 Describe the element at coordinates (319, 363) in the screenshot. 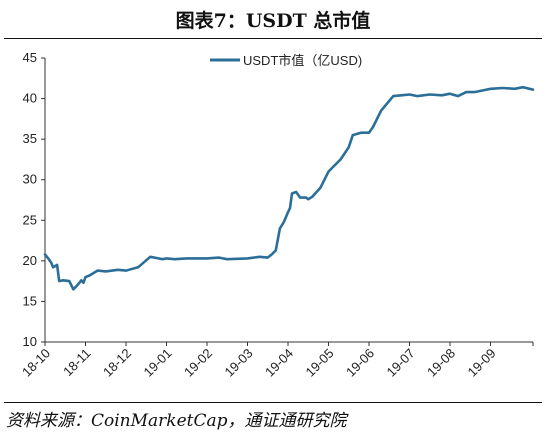

I see `x-tick-label: 19-05` at that location.